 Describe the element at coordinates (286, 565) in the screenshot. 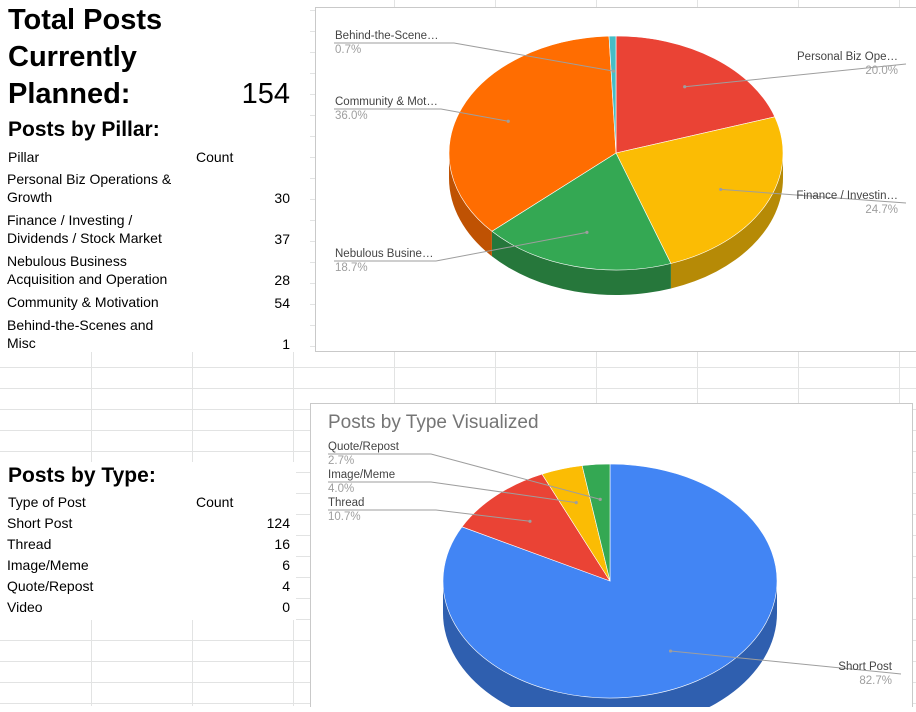

I see `type-row-count: 6` at that location.